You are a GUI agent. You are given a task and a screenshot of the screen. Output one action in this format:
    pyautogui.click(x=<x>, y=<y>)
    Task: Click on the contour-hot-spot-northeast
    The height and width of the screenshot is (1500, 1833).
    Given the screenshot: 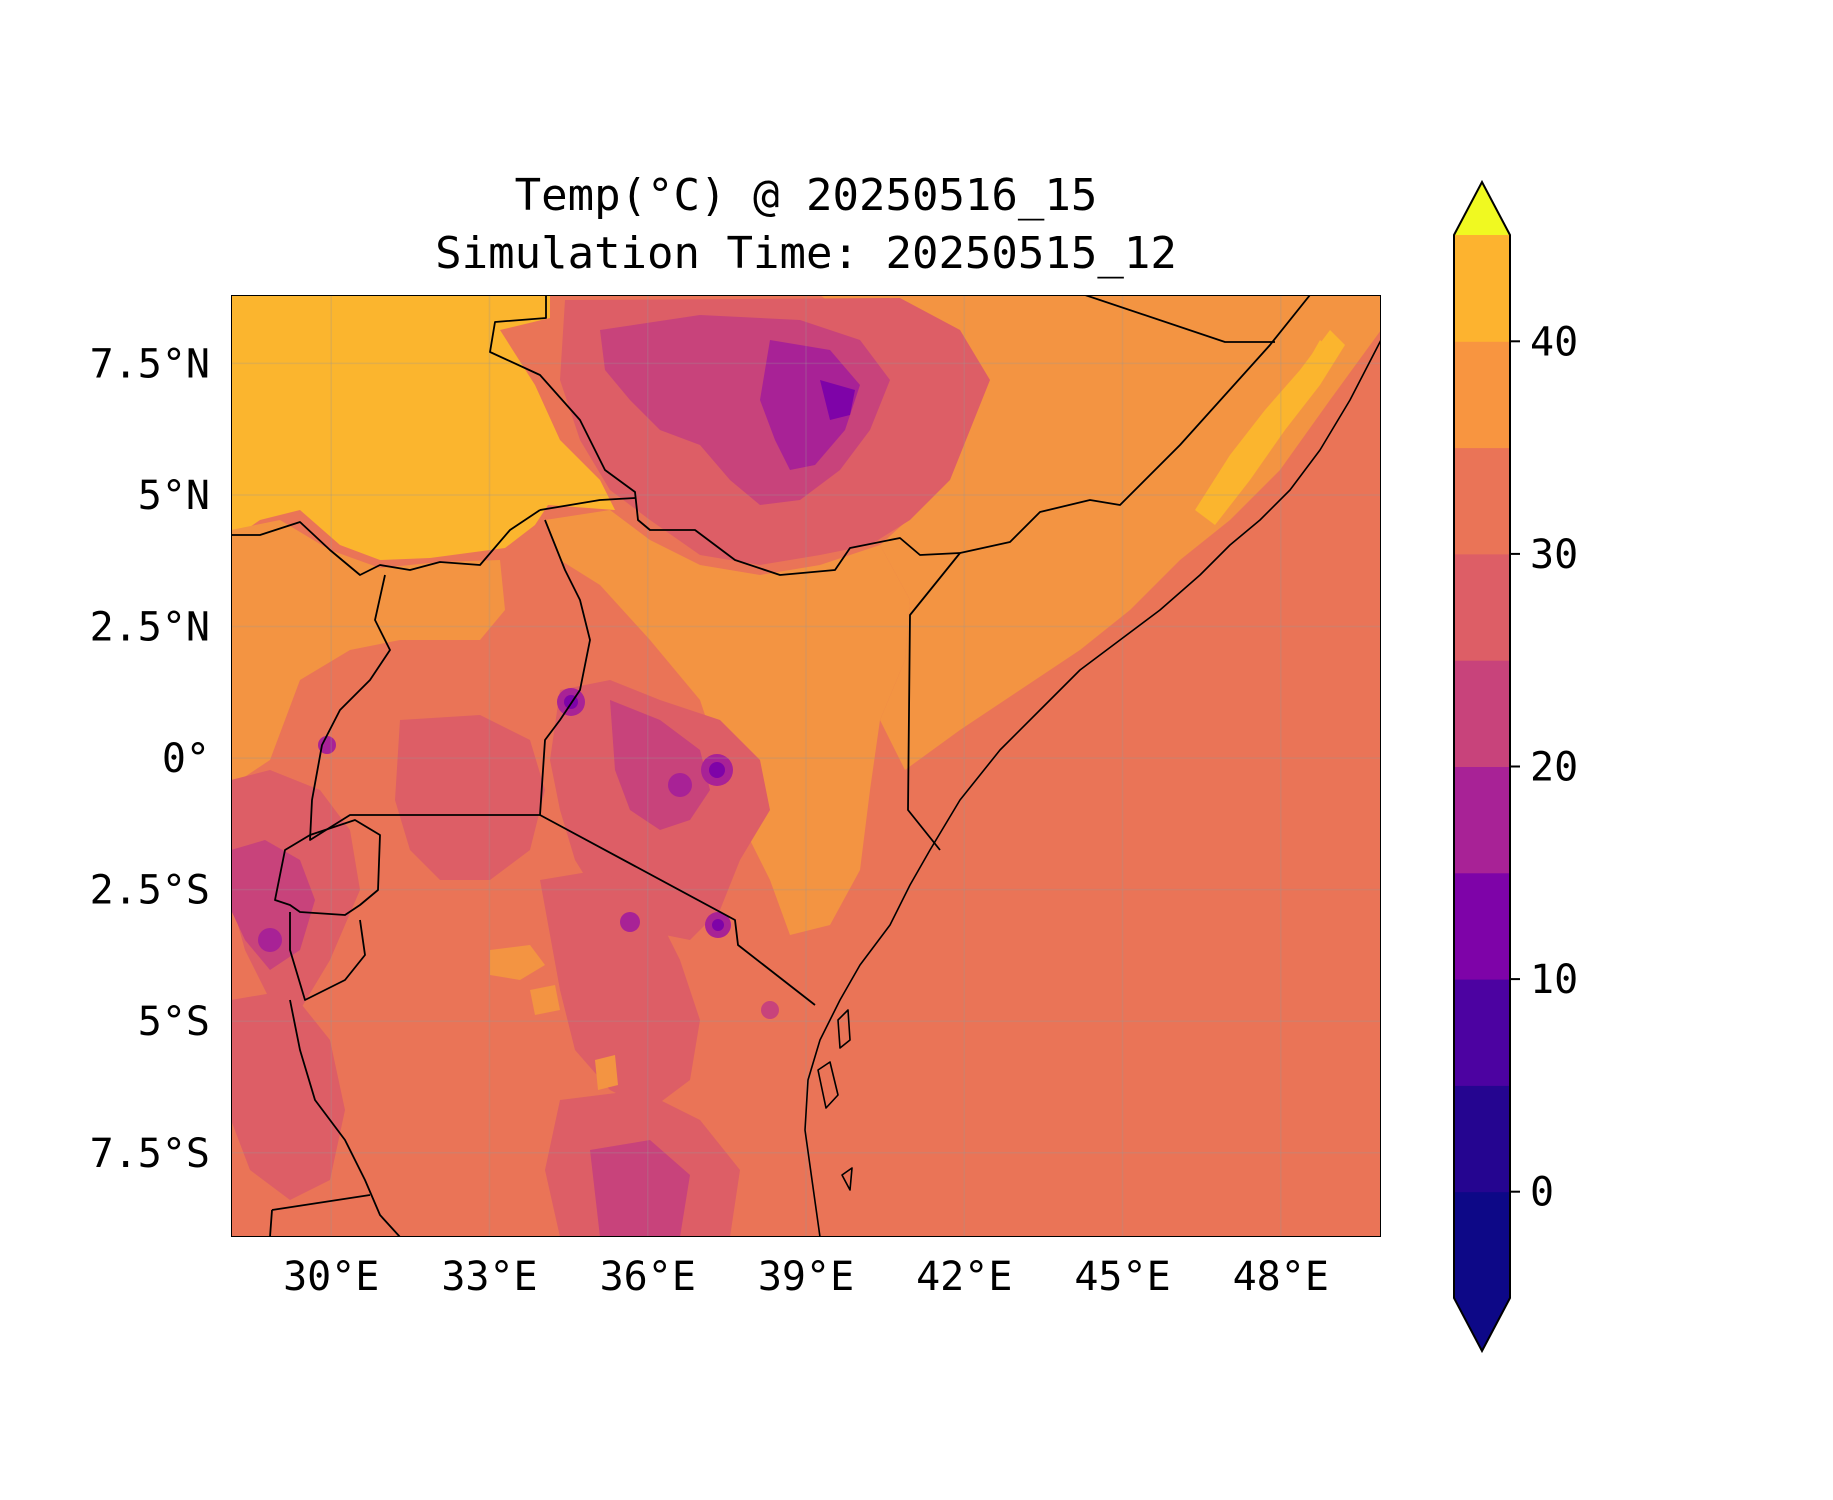 What is the action you would take?
    pyautogui.click(x=1315, y=362)
    